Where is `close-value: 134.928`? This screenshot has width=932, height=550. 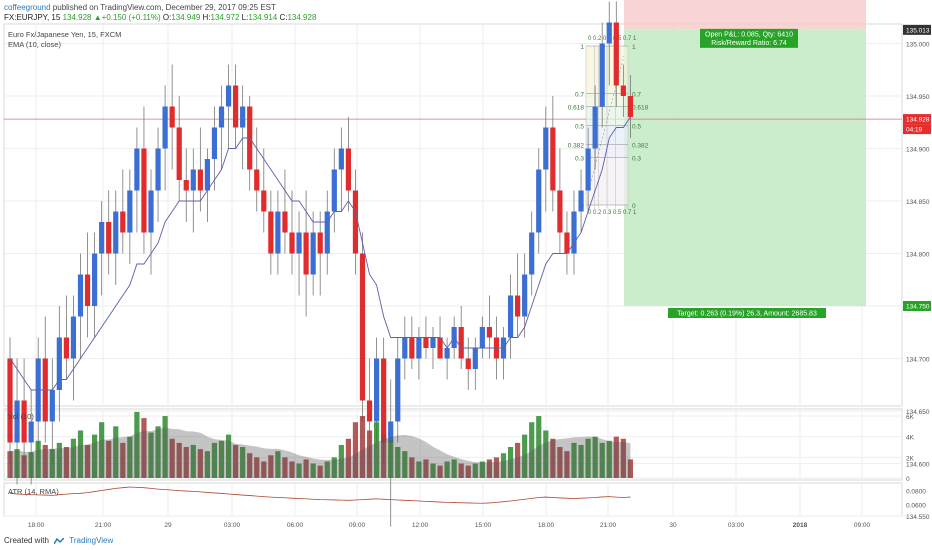
close-value: 134.928 is located at coordinates (302, 17).